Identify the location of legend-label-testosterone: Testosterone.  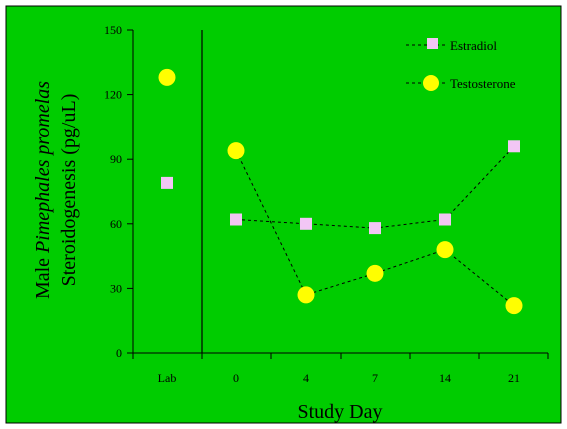
(483, 83).